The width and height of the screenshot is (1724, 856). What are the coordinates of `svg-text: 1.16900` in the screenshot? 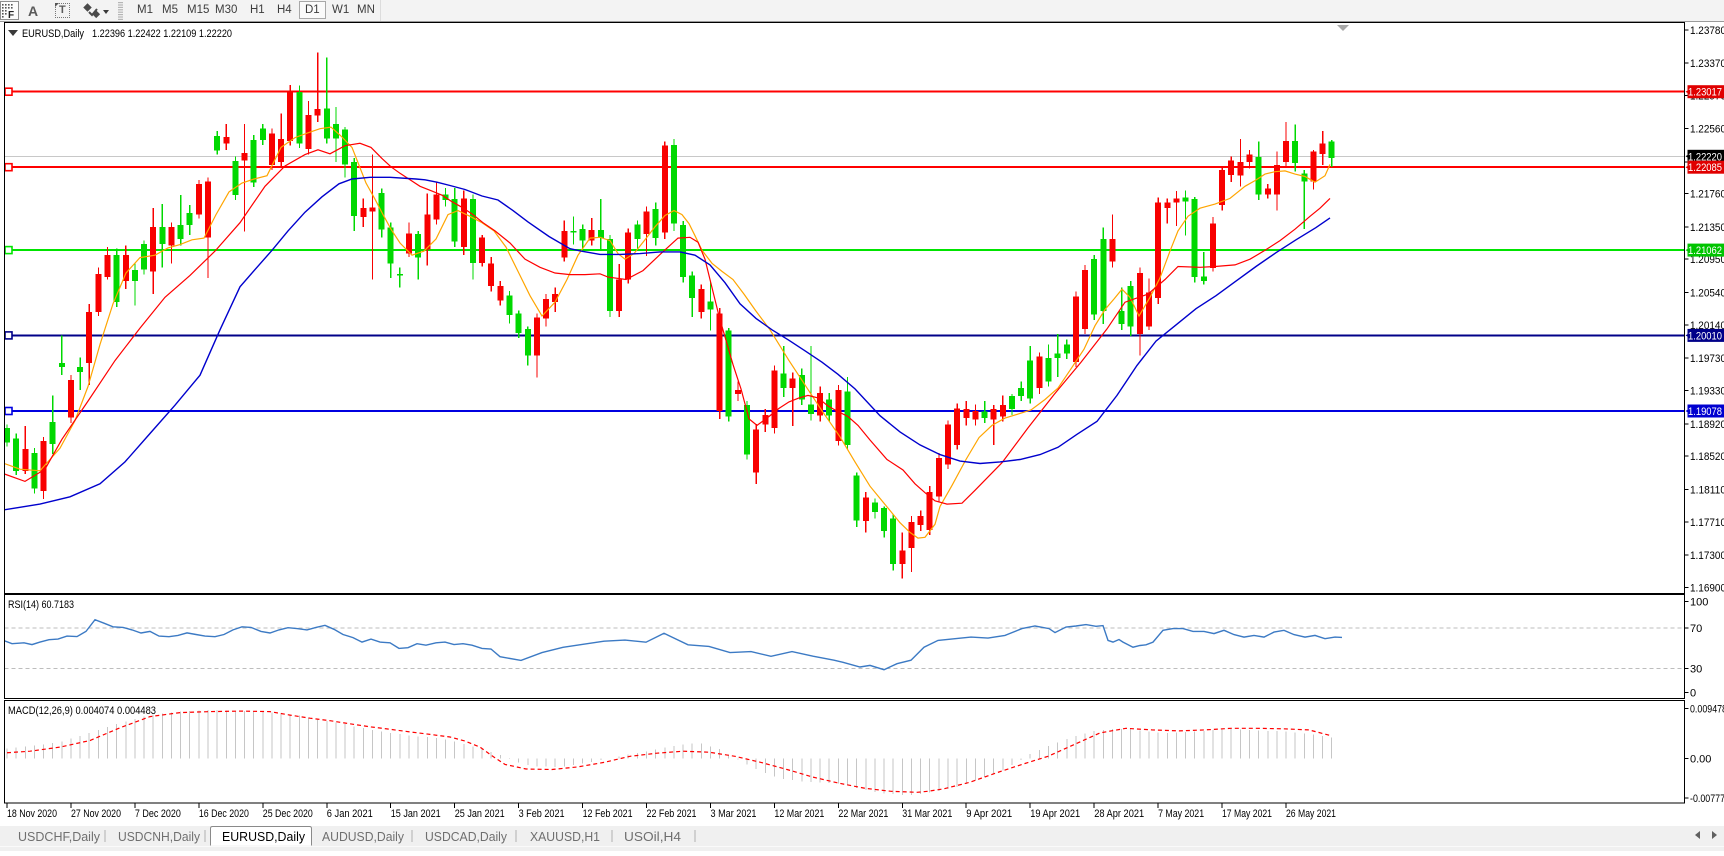 It's located at (1707, 589).